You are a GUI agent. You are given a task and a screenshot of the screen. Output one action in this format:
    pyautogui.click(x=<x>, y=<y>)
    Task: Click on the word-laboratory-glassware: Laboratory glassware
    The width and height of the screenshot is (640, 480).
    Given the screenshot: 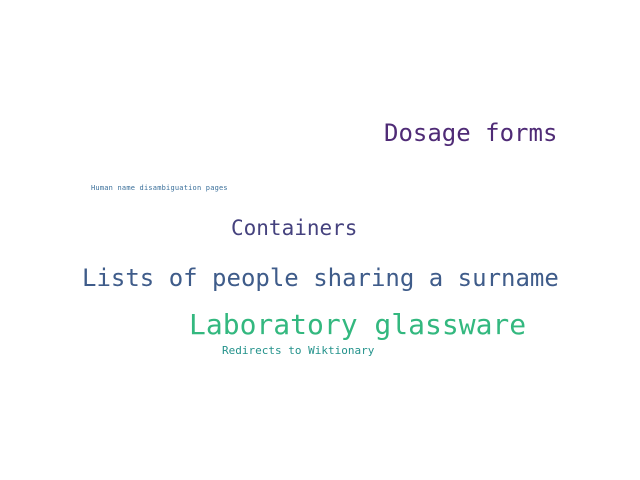 What is the action you would take?
    pyautogui.click(x=358, y=324)
    